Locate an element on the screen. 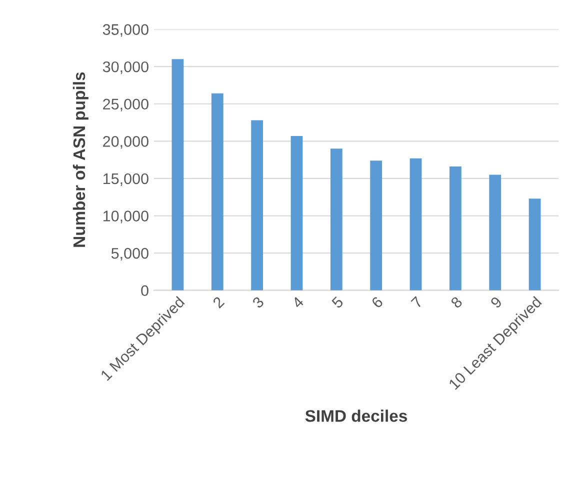 The height and width of the screenshot is (488, 570). y-tick-label: 30,000 is located at coordinates (125, 67).